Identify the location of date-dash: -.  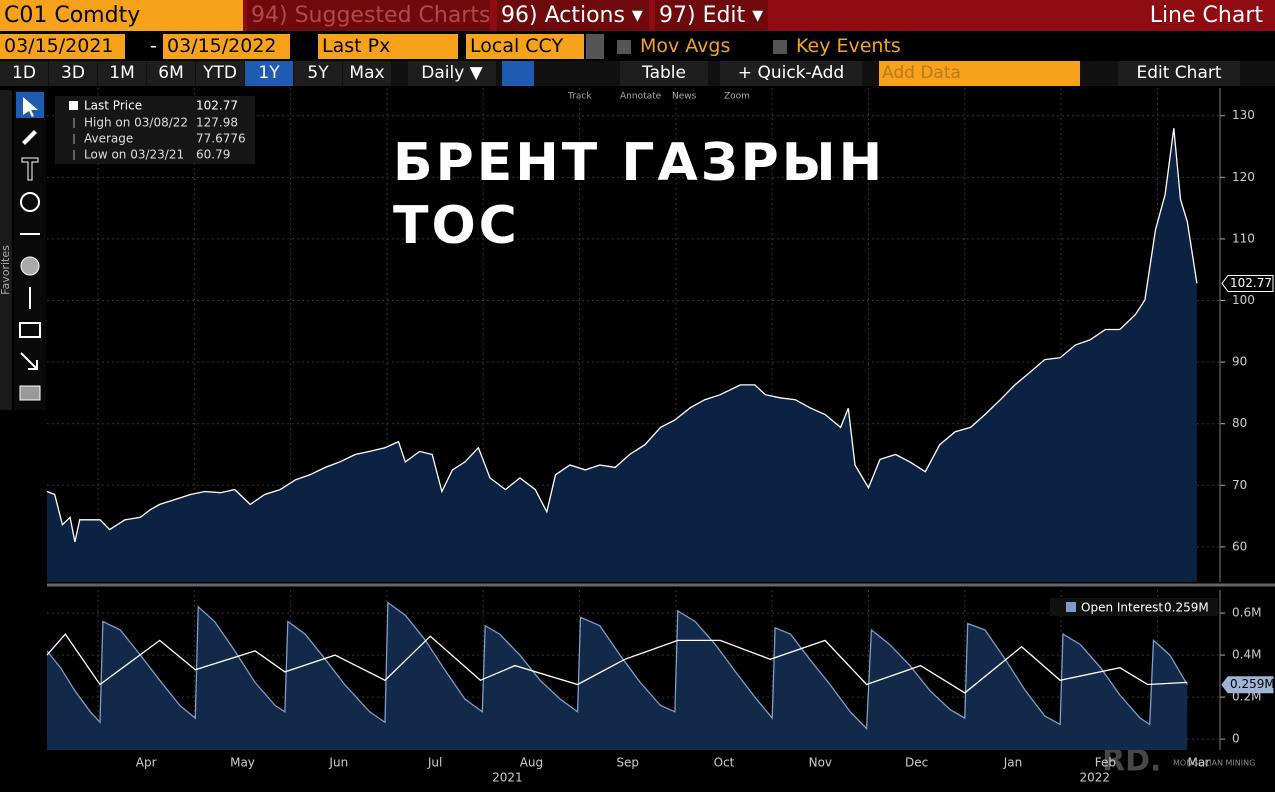
(153, 46).